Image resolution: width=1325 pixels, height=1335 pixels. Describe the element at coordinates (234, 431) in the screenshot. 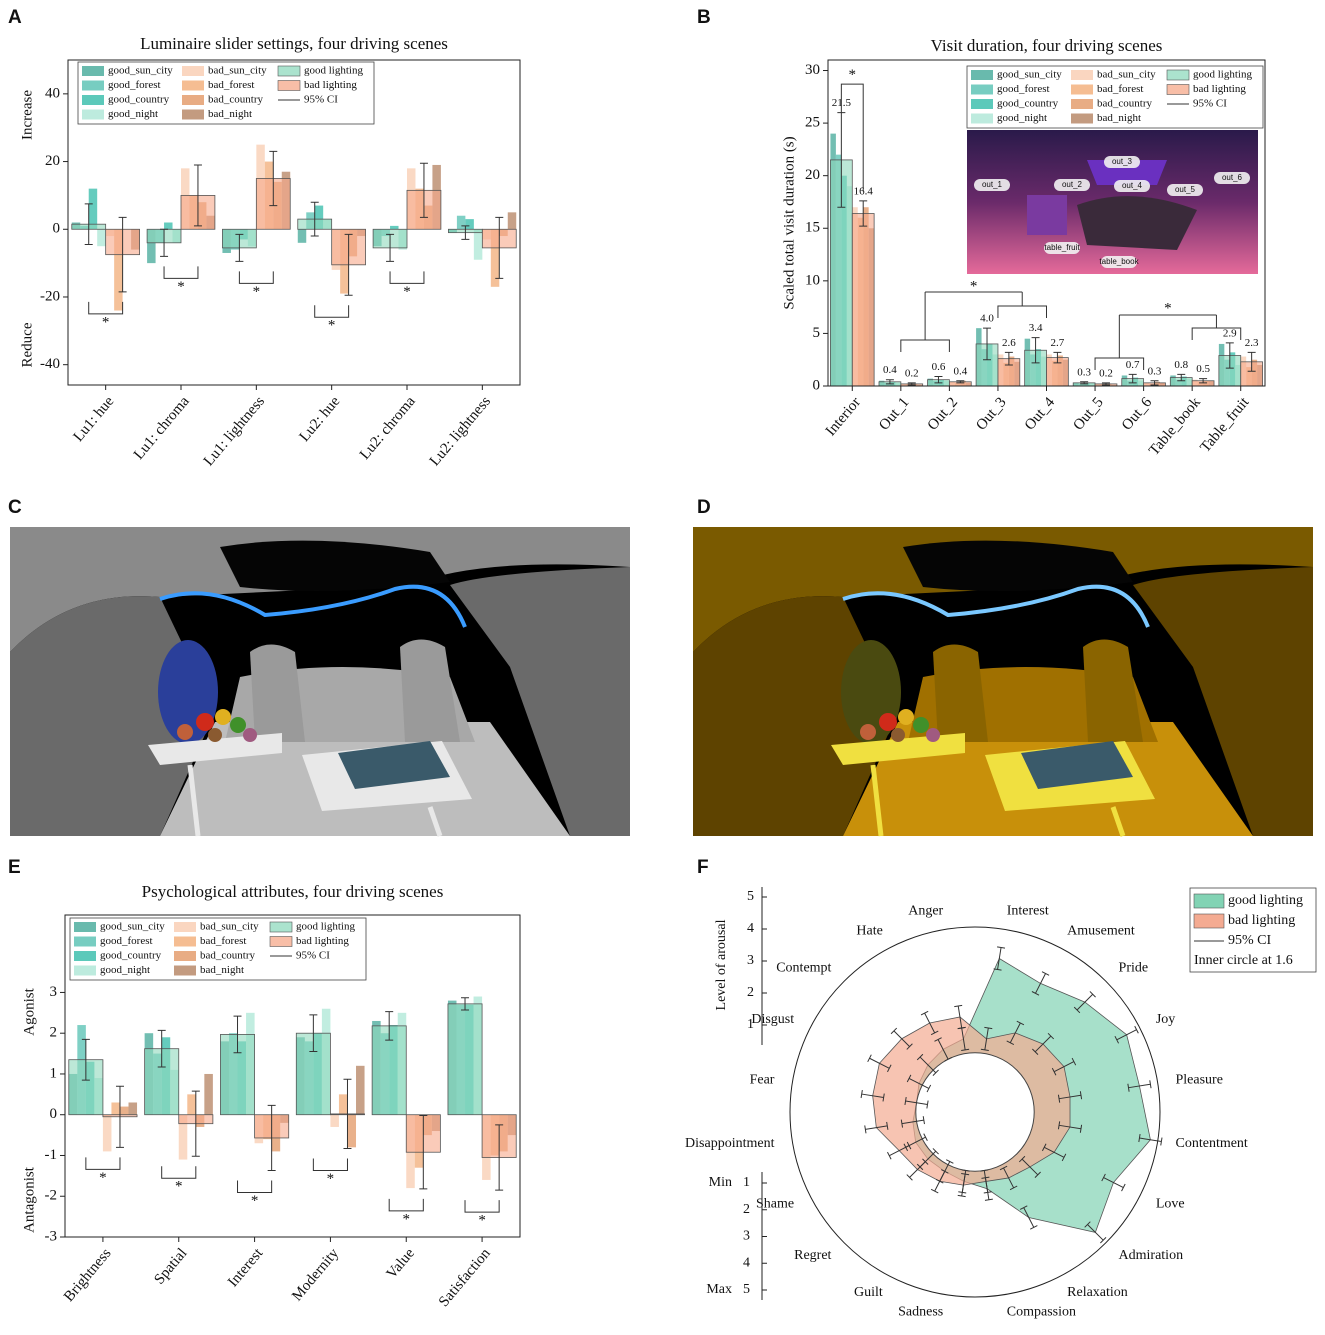

I see `x-tick-label: Lu1: lightness` at that location.